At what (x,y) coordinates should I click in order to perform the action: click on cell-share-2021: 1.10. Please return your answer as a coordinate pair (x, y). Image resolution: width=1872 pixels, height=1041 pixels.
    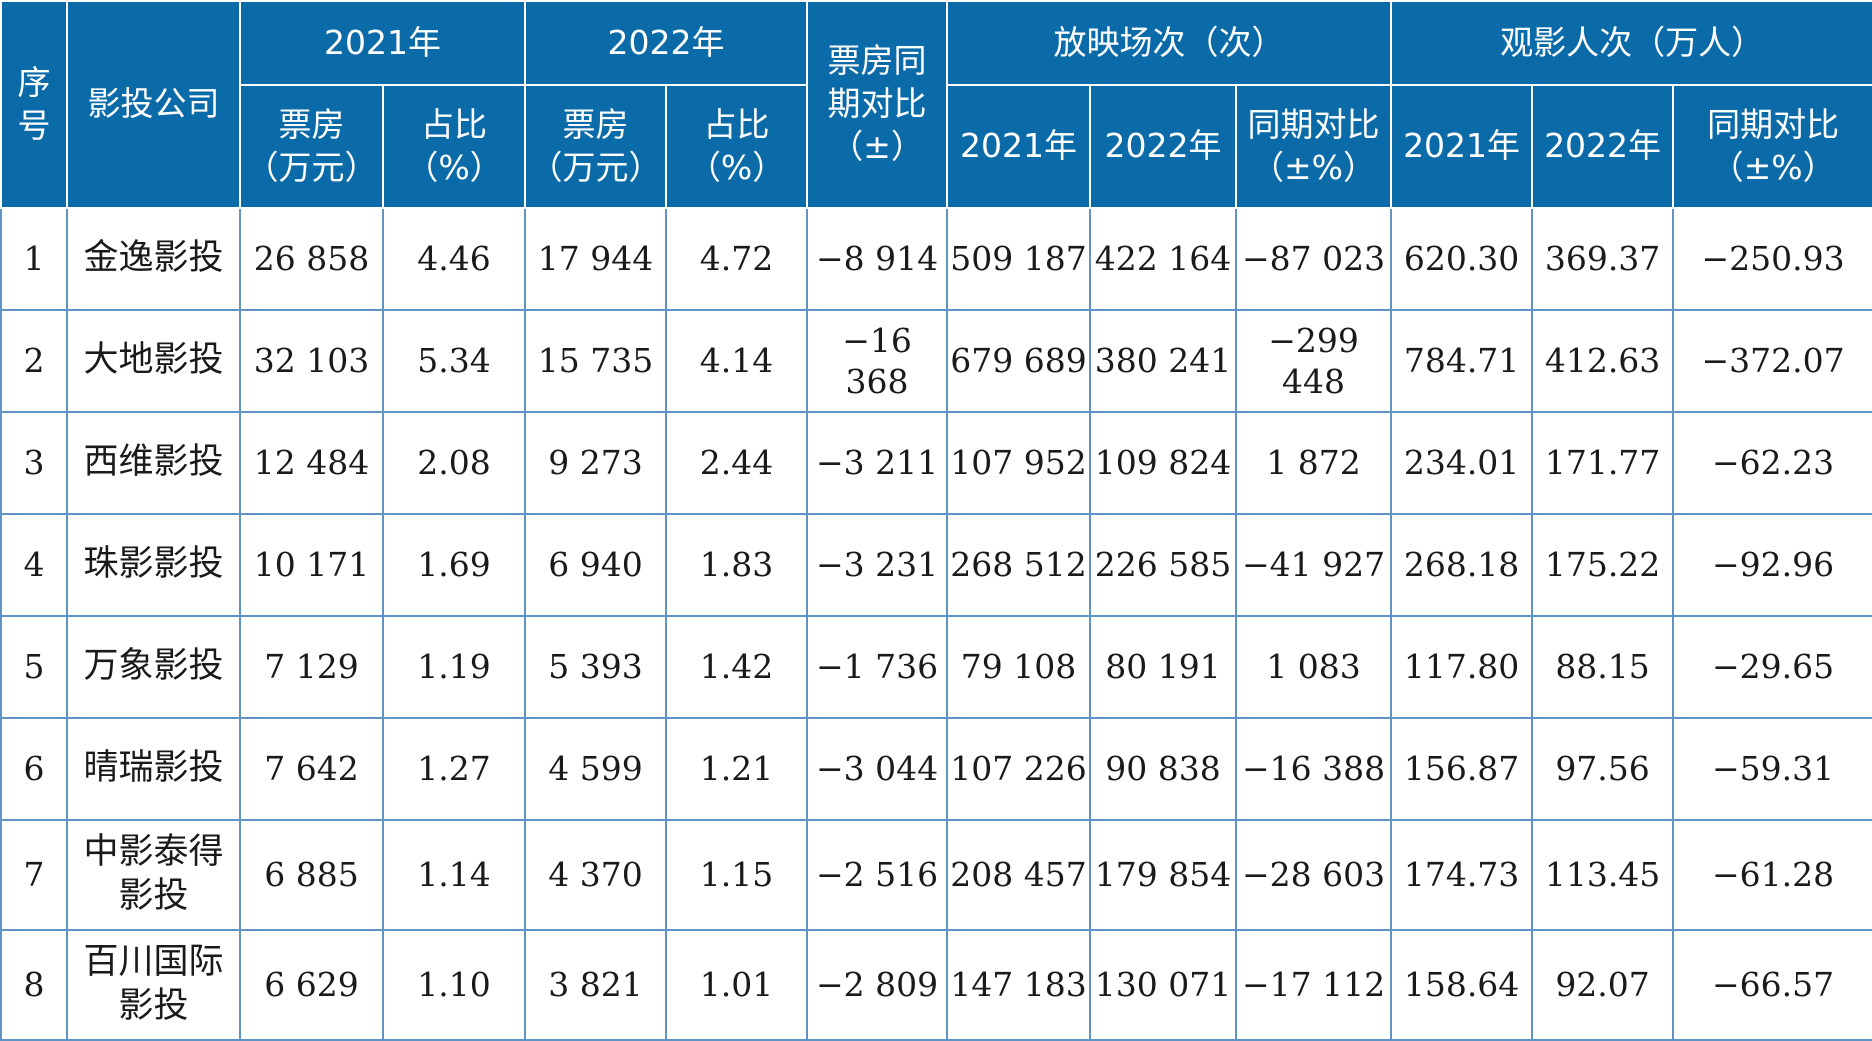
    Looking at the image, I should click on (454, 985).